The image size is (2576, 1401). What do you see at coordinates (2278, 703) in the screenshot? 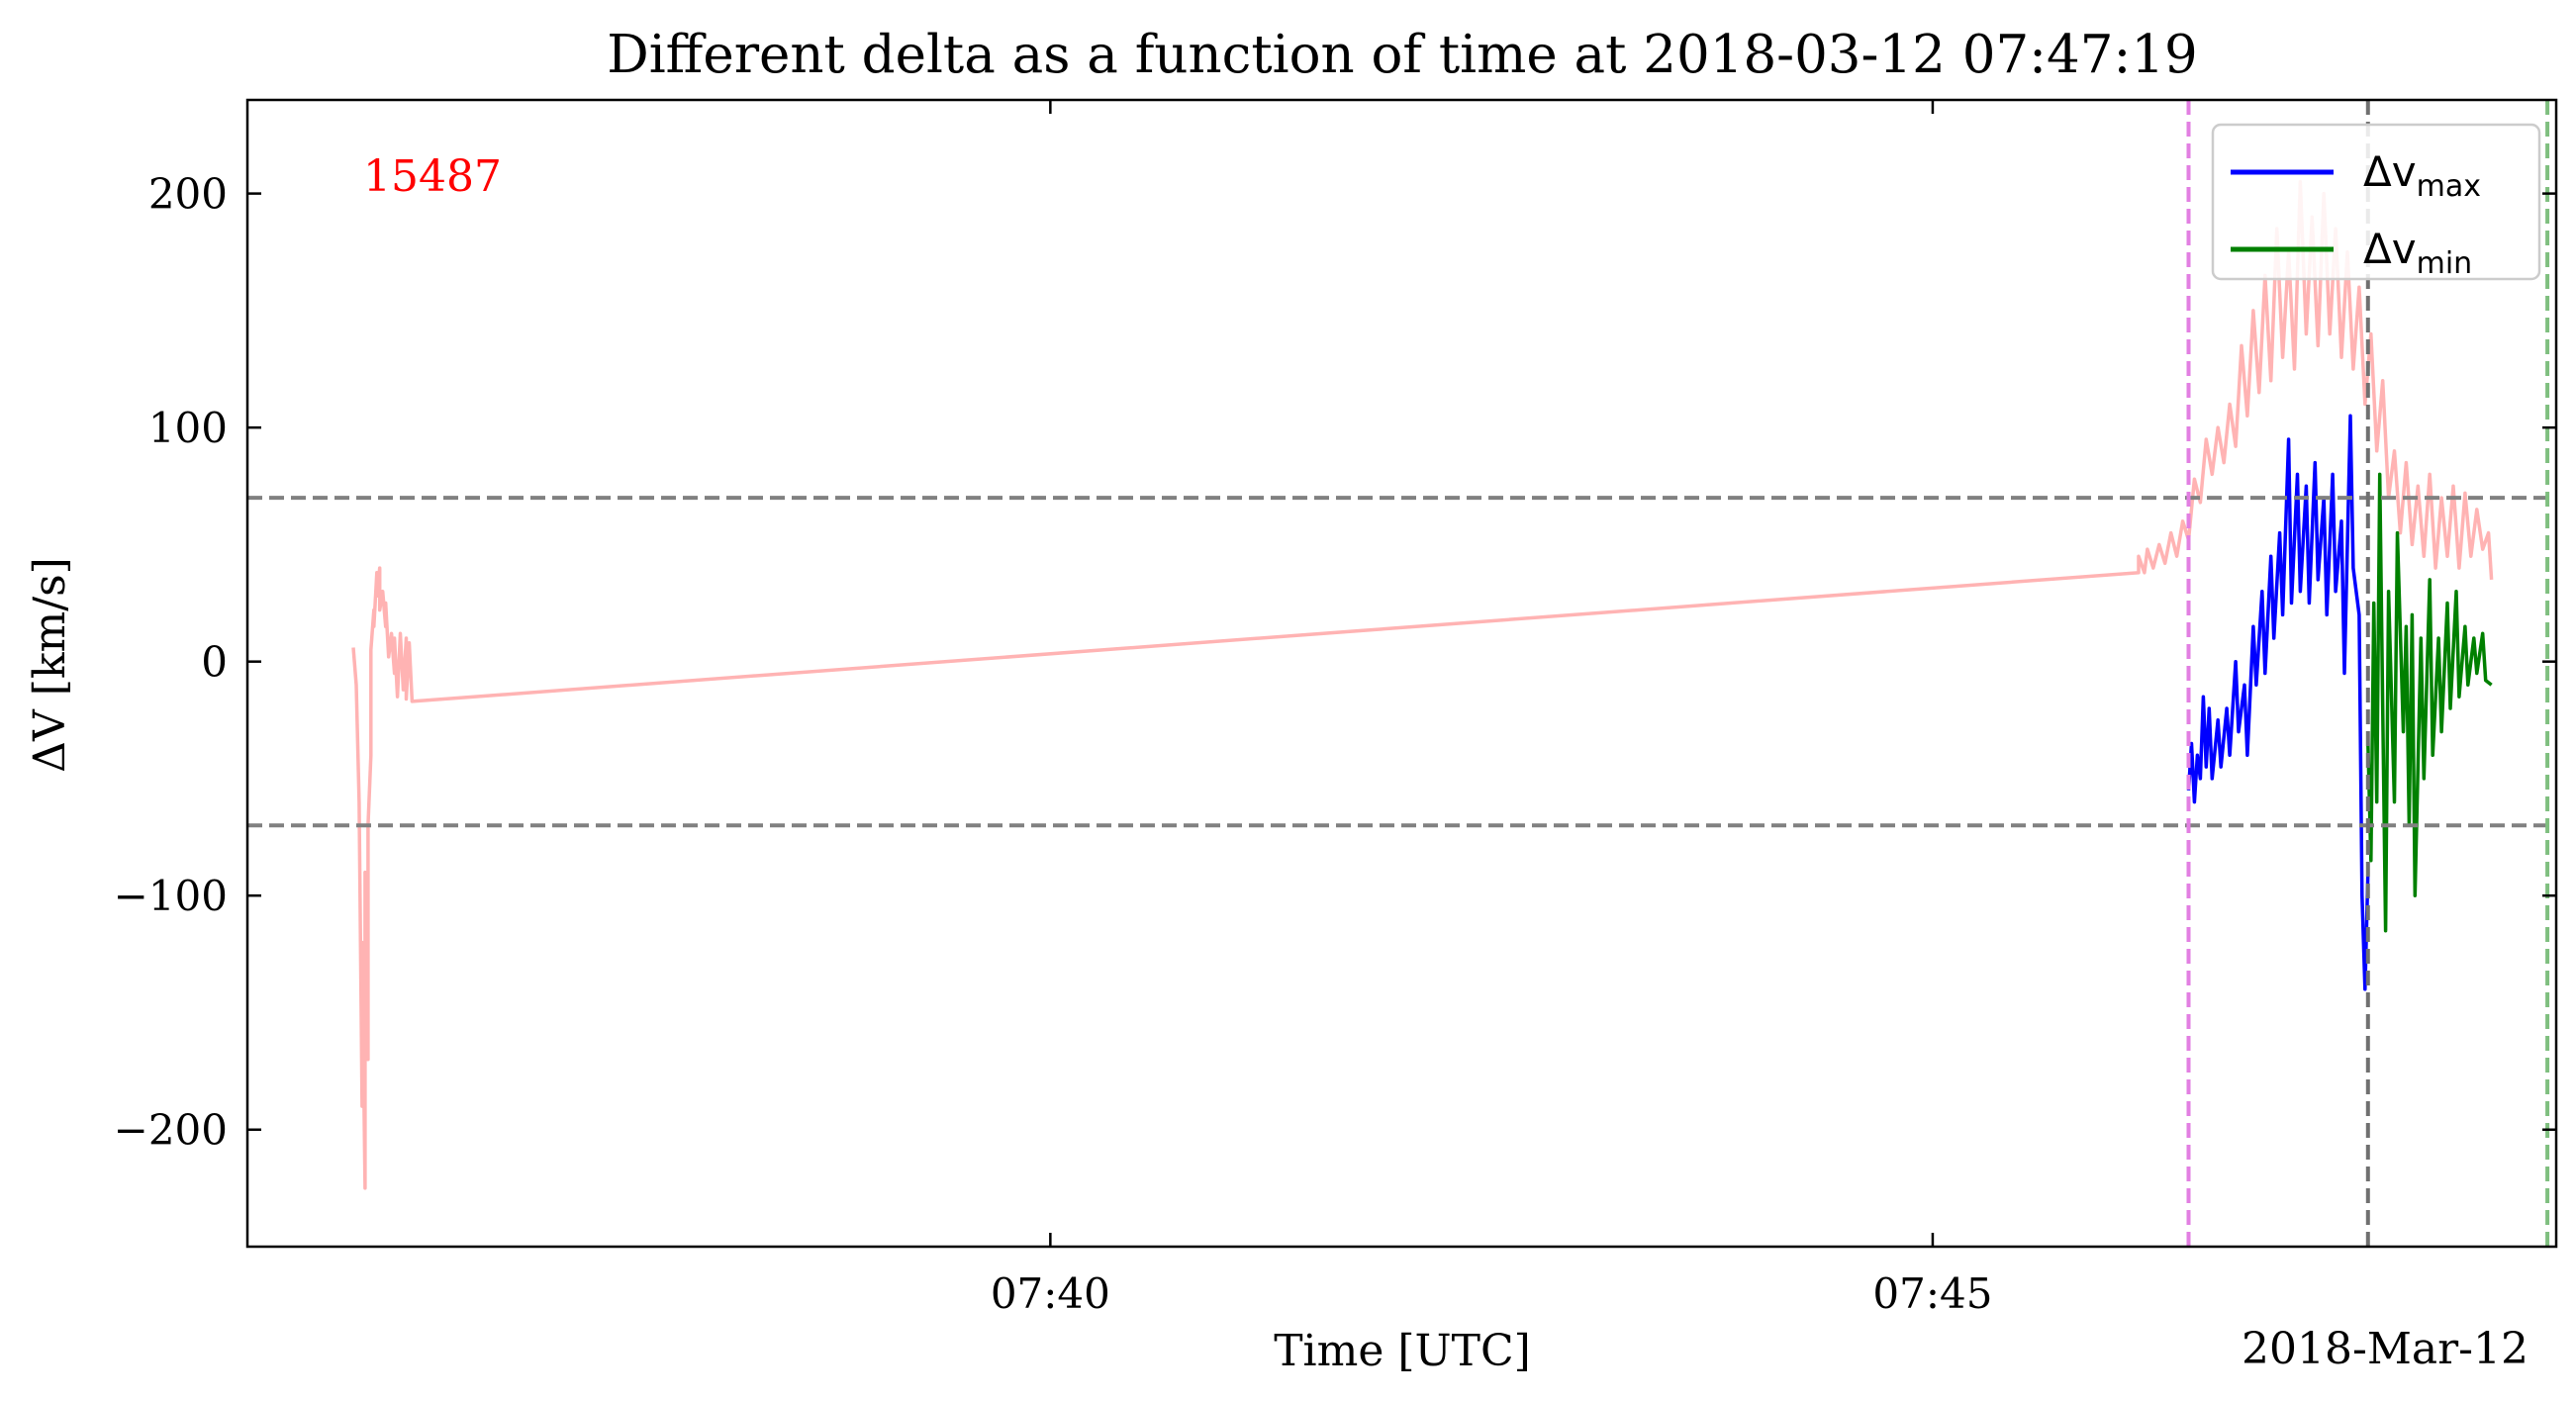
I see `series-line-dv-max` at bounding box center [2278, 703].